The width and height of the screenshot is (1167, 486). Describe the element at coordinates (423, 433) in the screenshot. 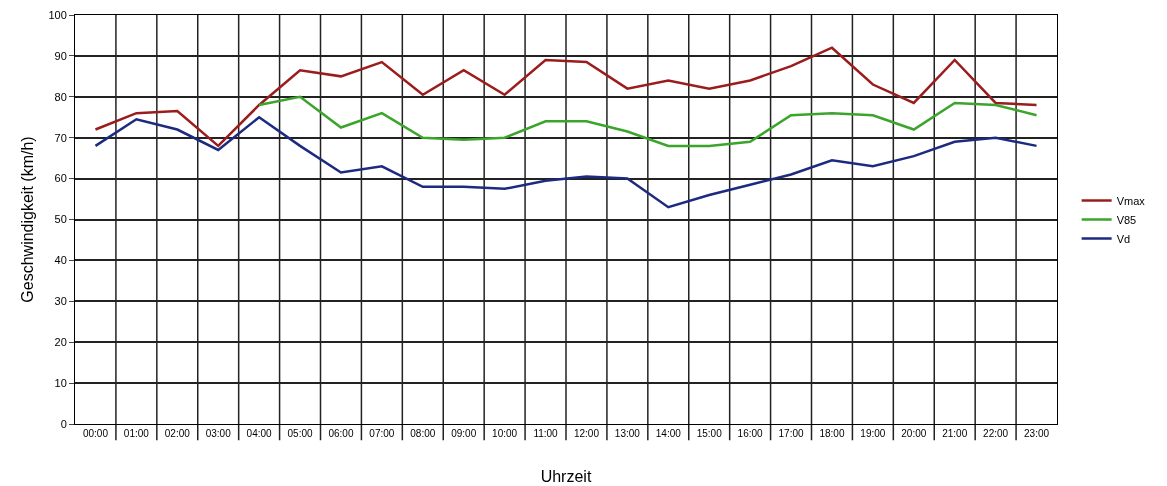

I see `x-tick-label: 08:00` at that location.